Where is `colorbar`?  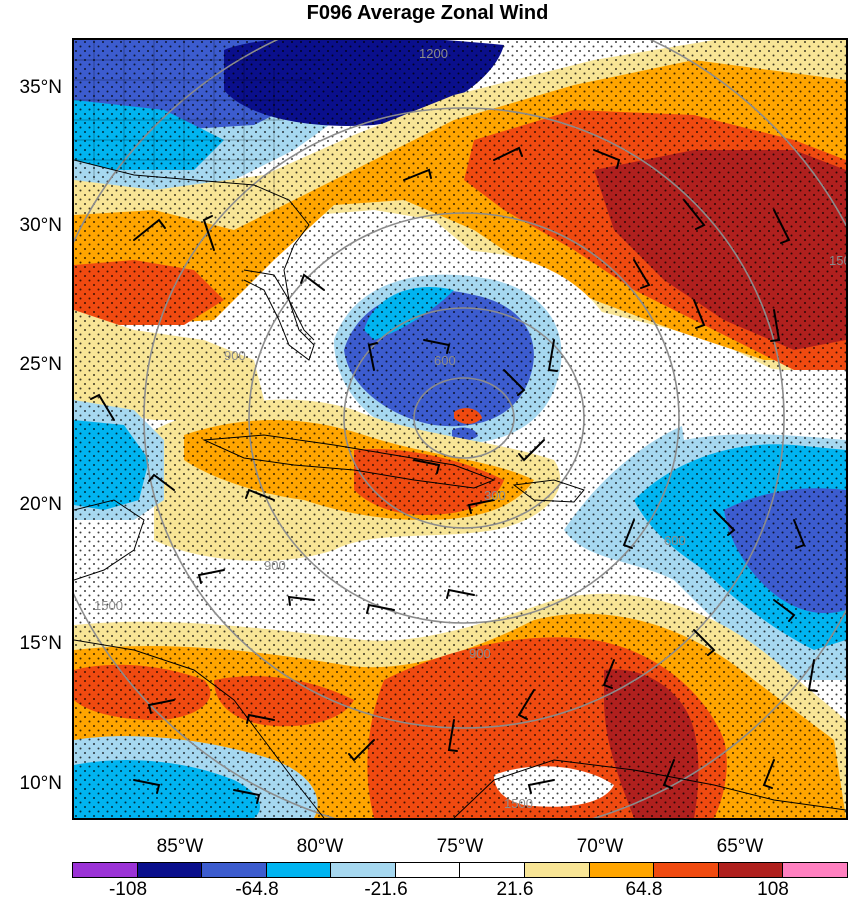 colorbar is located at coordinates (460, 870).